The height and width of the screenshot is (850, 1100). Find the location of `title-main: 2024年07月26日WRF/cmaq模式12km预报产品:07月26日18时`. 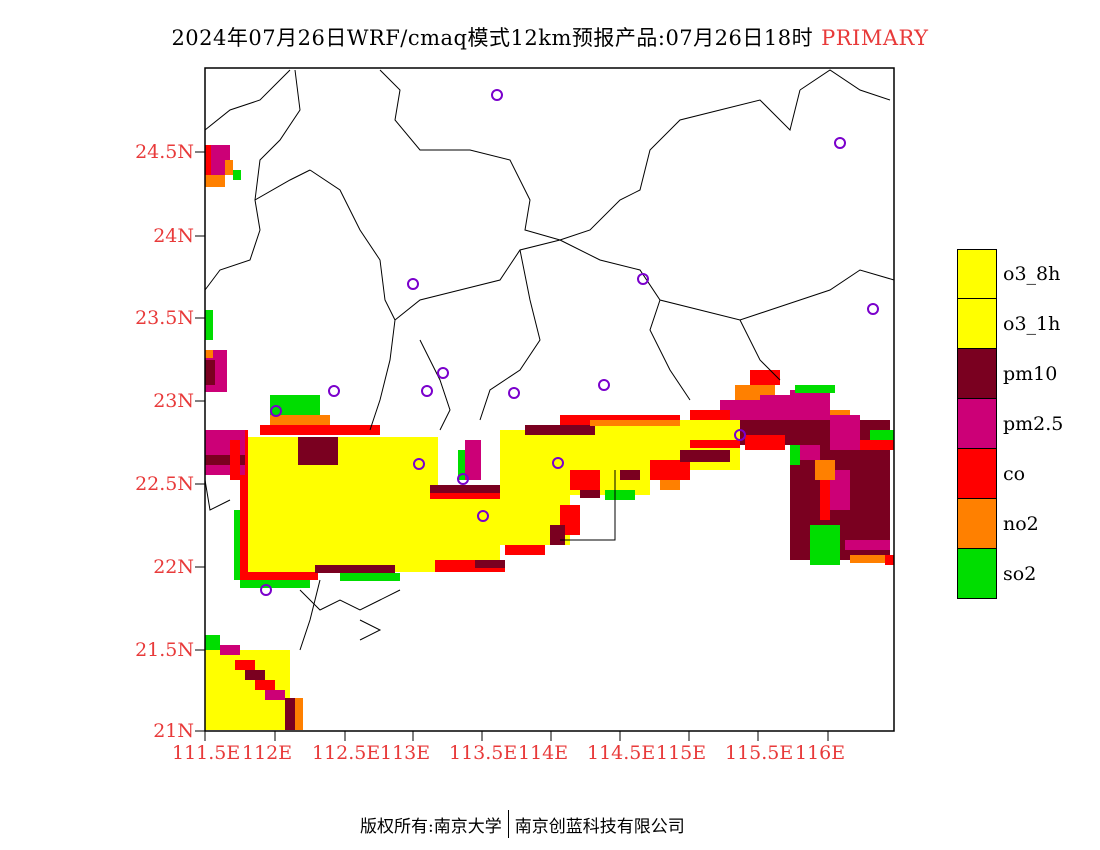

title-main: 2024年07月26日WRF/cmaq模式12km预报产品:07月26日18时 is located at coordinates (492, 38).